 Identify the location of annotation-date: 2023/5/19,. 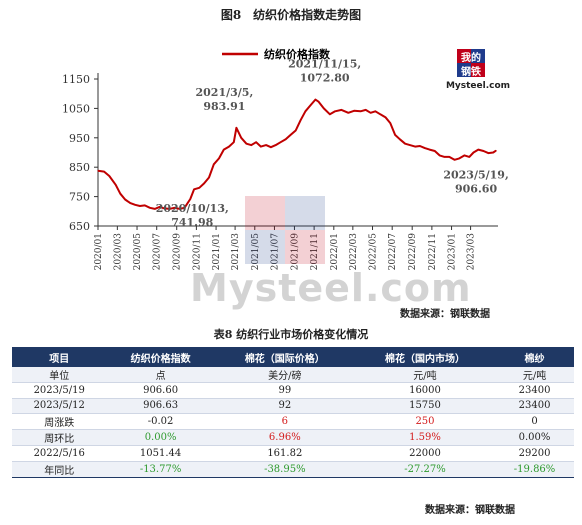
(475, 175).